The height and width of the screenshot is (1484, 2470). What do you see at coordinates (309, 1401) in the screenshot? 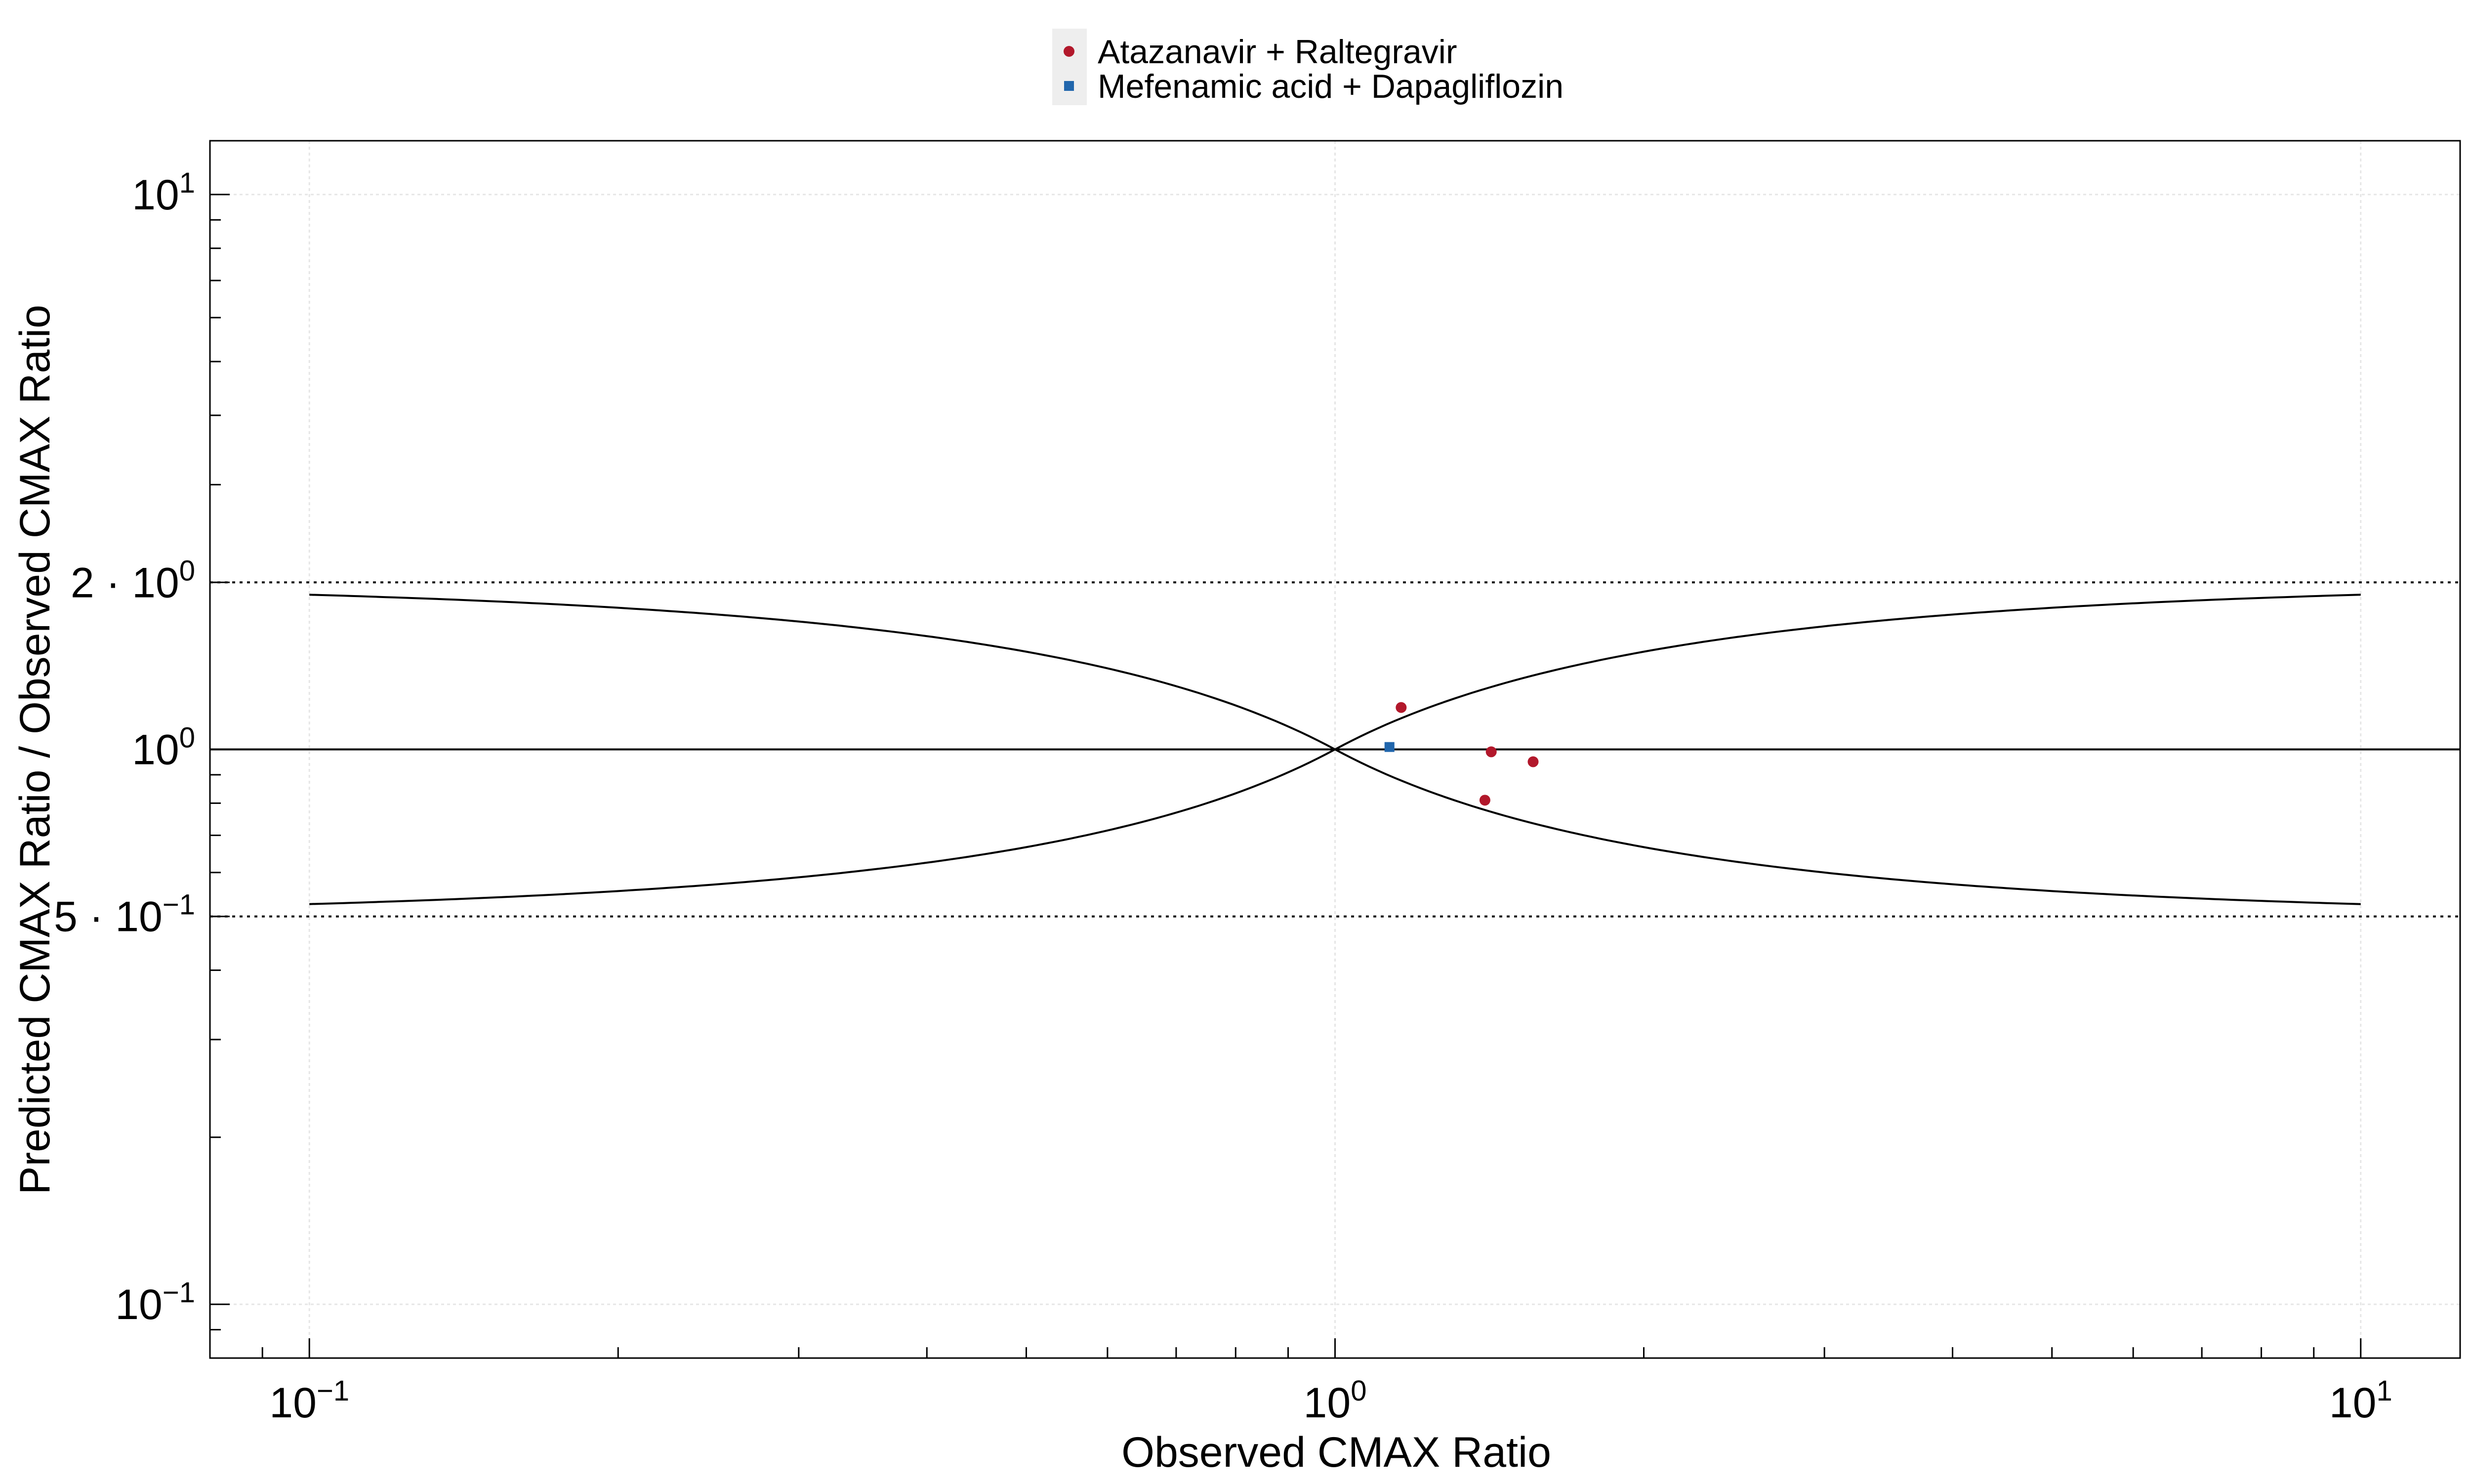
I see `x-tick-label: 10⁻¹` at bounding box center [309, 1401].